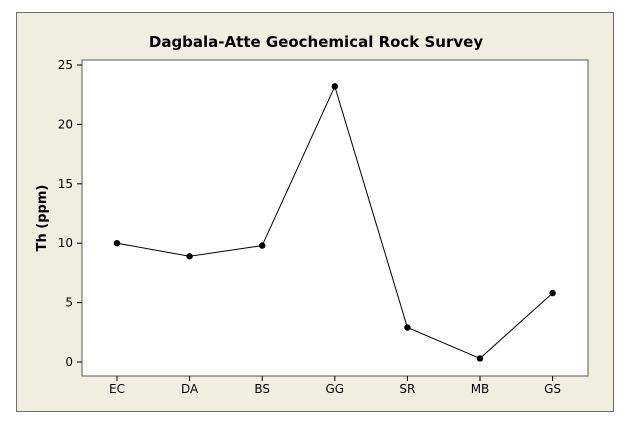 The image size is (628, 426). I want to click on x-tick-label: GG, so click(334, 389).